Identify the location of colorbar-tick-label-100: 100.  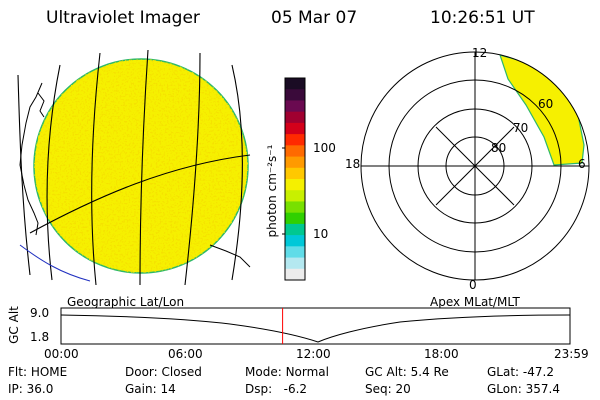
(324, 148).